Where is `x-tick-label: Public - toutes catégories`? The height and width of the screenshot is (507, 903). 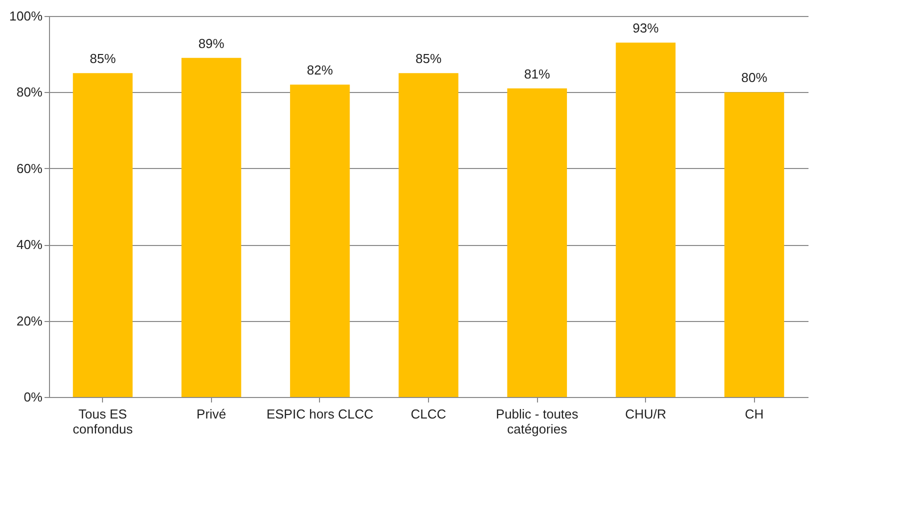 x-tick-label: Public - toutes catégories is located at coordinates (537, 421).